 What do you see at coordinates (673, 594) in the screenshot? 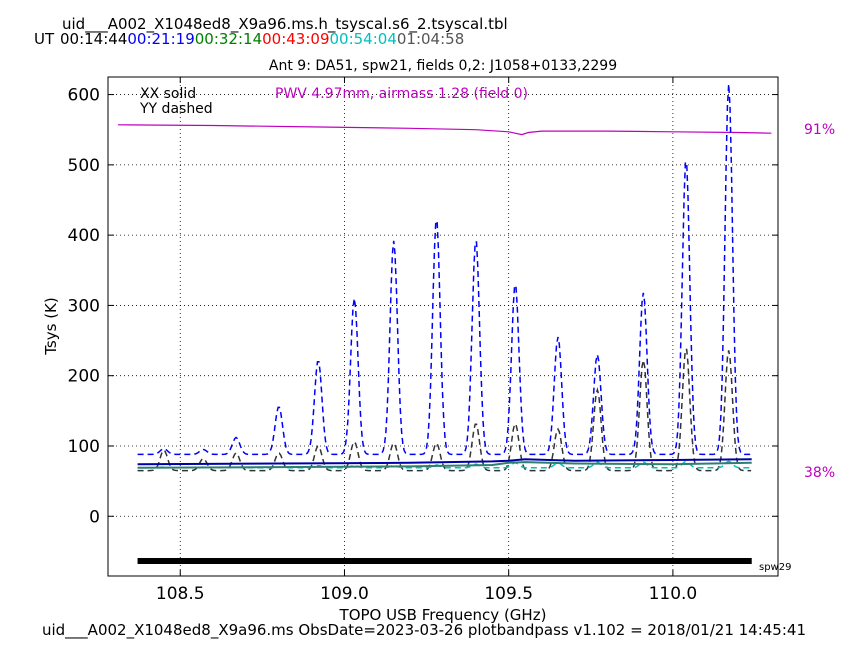
I see `x-tick-label: 110.0` at bounding box center [673, 594].